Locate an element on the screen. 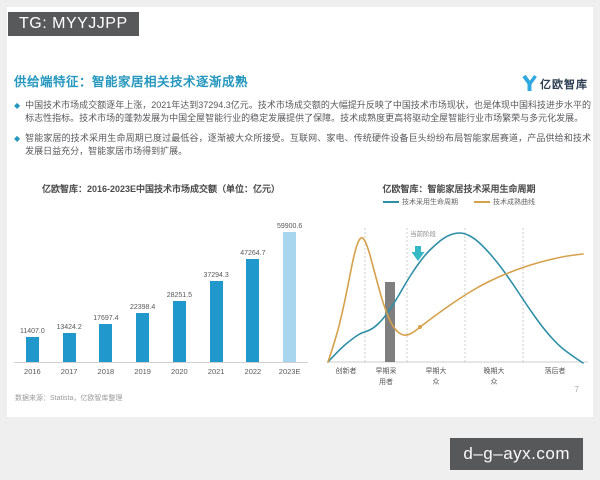  bar-chart-title: 亿欧智库：2016-2023E中国技术市场成交额（单位：亿元） is located at coordinates (161, 189).